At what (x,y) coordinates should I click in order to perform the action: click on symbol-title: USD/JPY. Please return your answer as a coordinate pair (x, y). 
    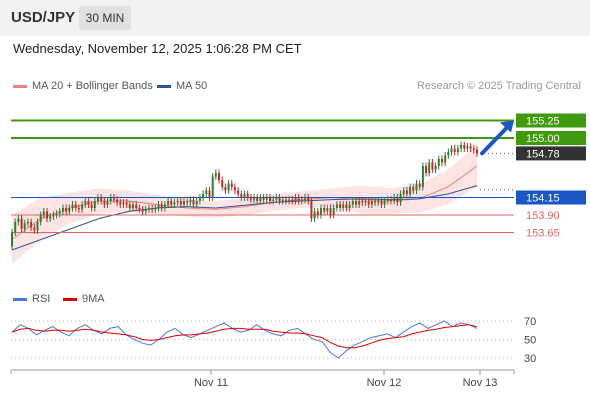
    Looking at the image, I should click on (43, 17).